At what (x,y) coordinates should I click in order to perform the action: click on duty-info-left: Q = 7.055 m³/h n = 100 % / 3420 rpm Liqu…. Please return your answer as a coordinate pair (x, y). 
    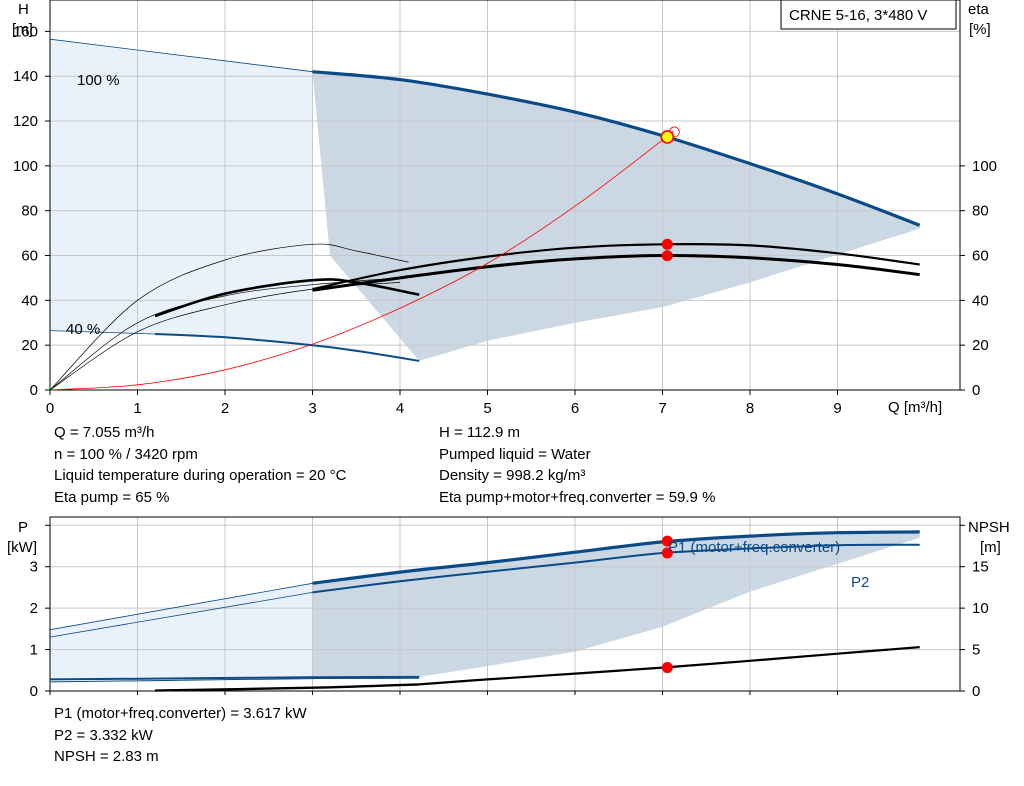
    Looking at the image, I should click on (200, 465).